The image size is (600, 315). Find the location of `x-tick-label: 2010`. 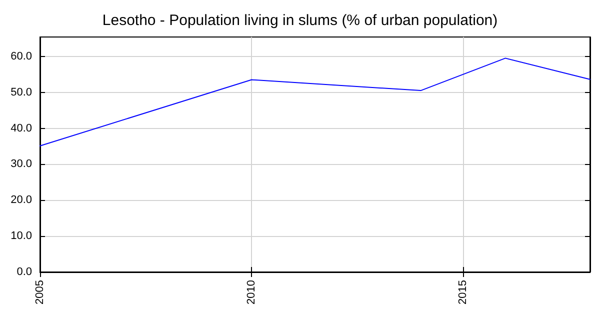

x-tick-label: 2010 is located at coordinates (252, 292).